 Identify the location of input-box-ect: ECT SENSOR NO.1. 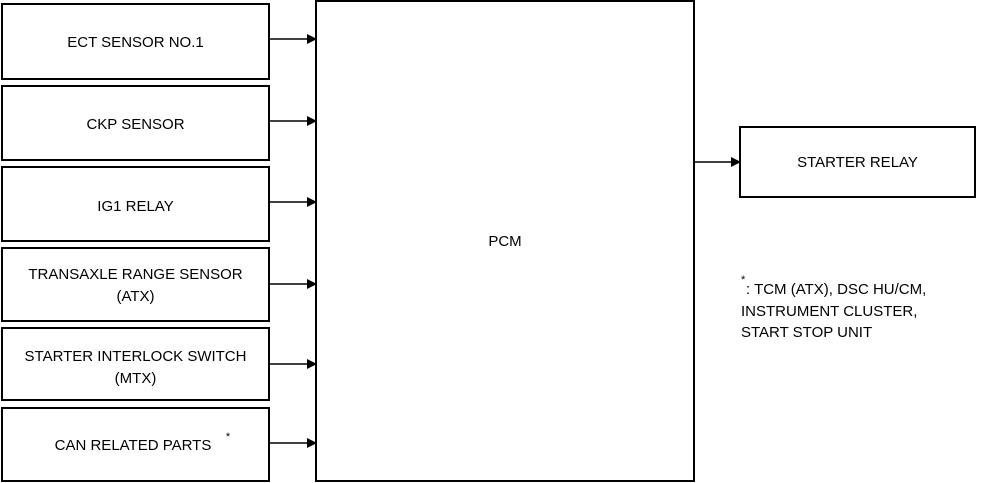
(135, 41).